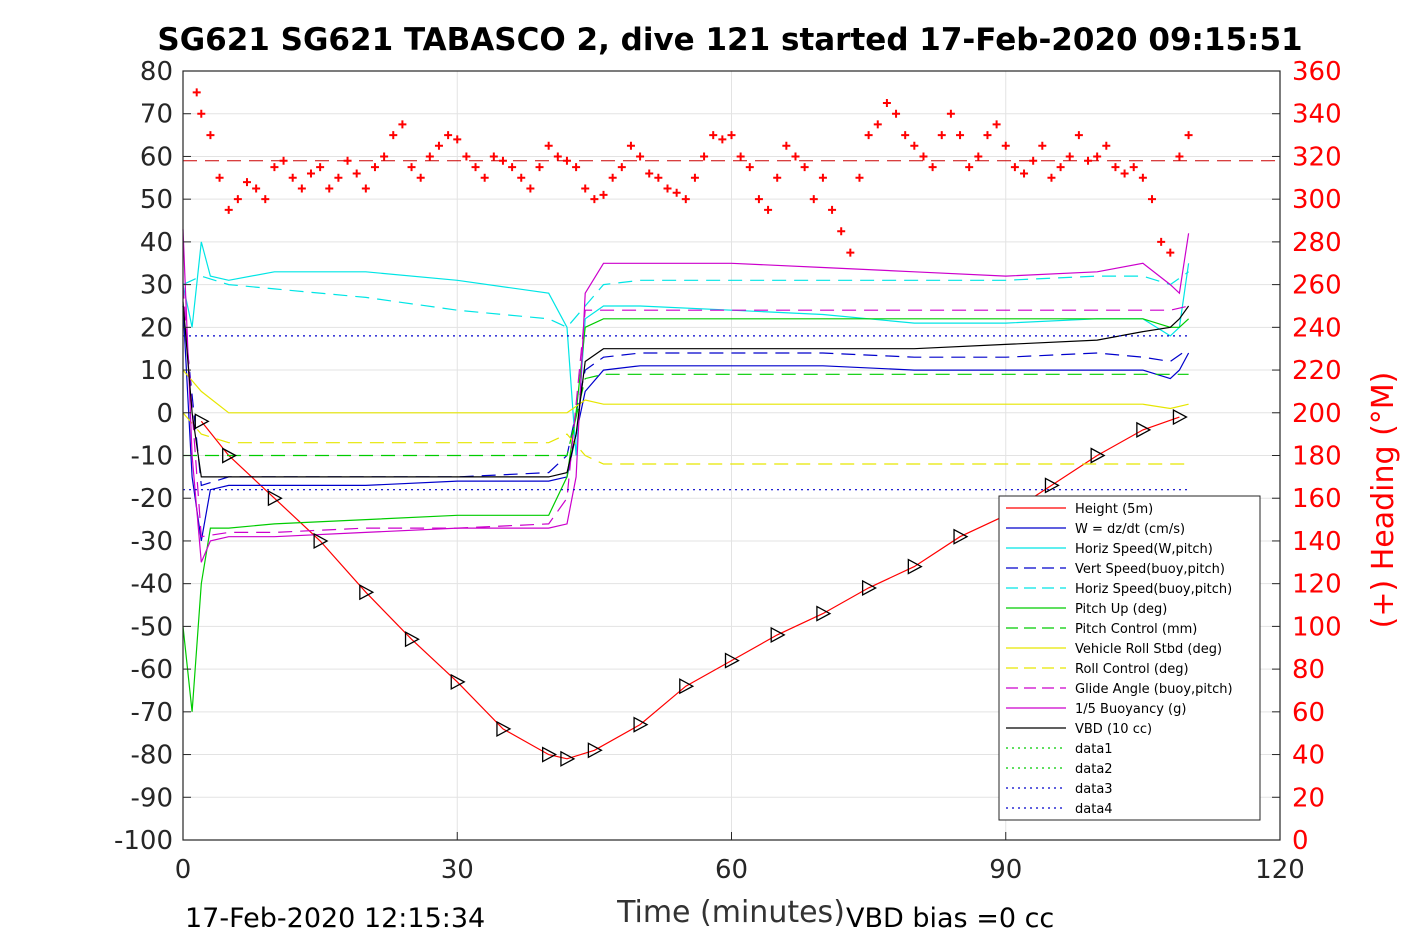 The width and height of the screenshot is (1417, 945). I want to click on legend-entry-5: Pitch Up (deg), so click(1121, 609).